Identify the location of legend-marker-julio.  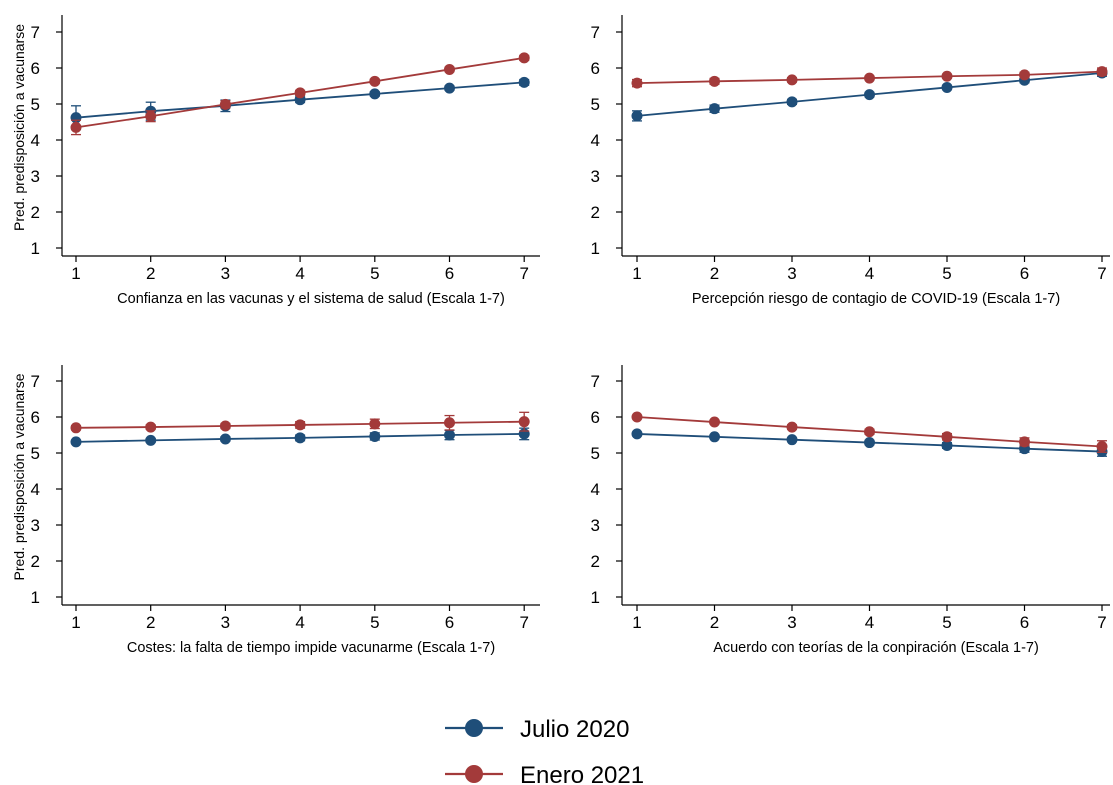
(474, 728).